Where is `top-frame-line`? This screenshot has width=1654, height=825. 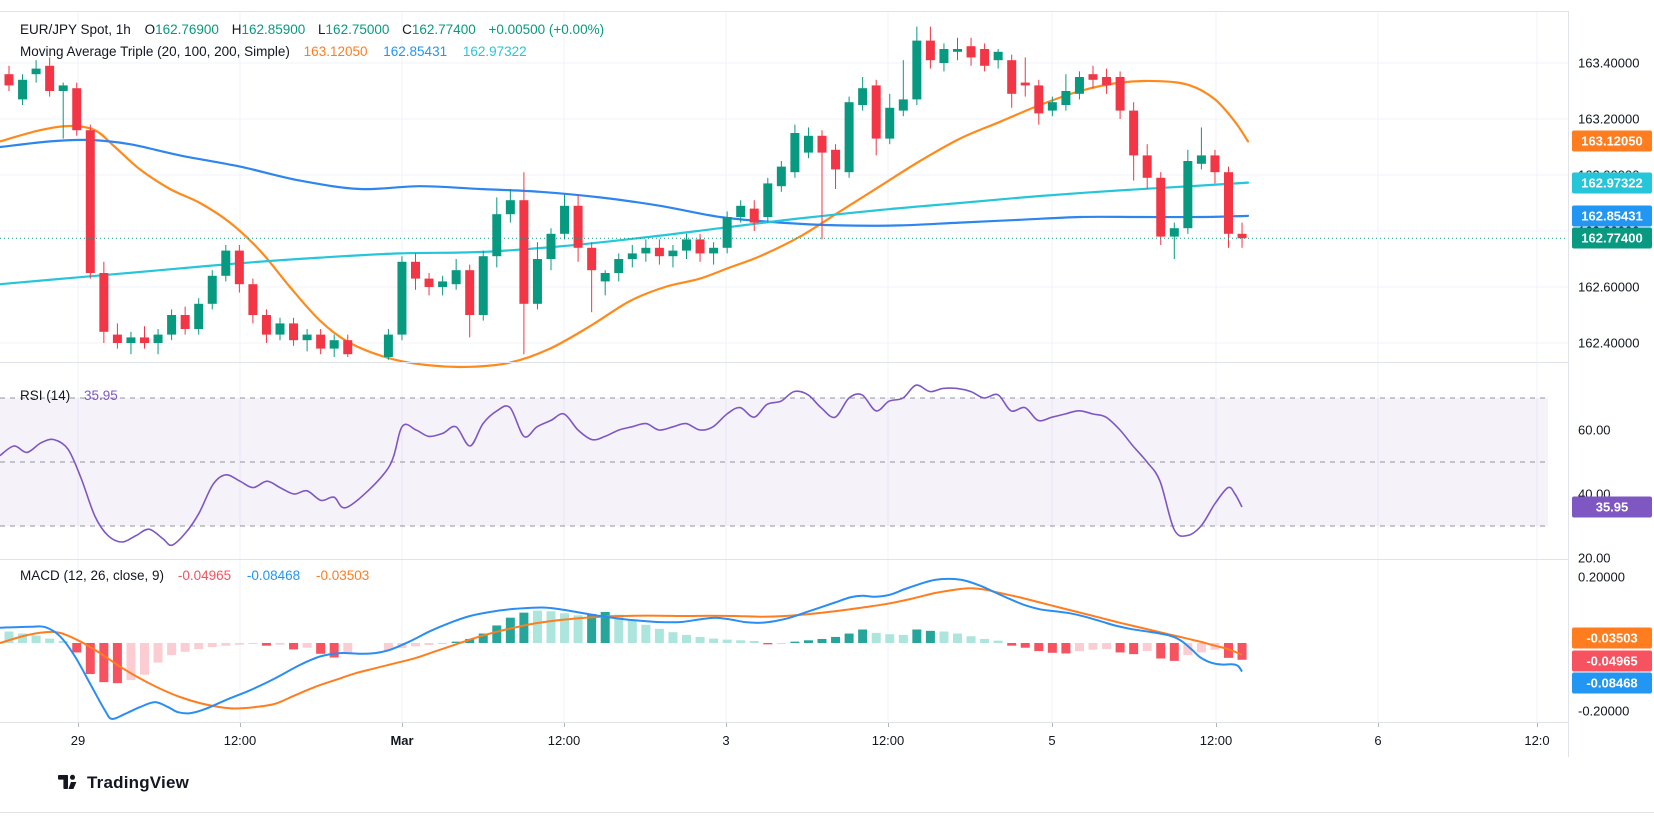 top-frame-line is located at coordinates (827, 11).